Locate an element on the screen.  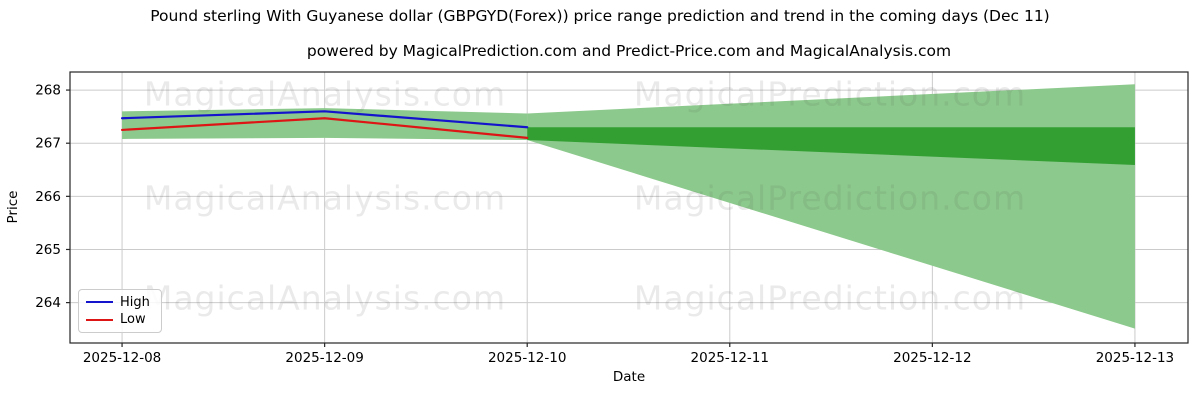
low-line-swatch is located at coordinates (99, 319).